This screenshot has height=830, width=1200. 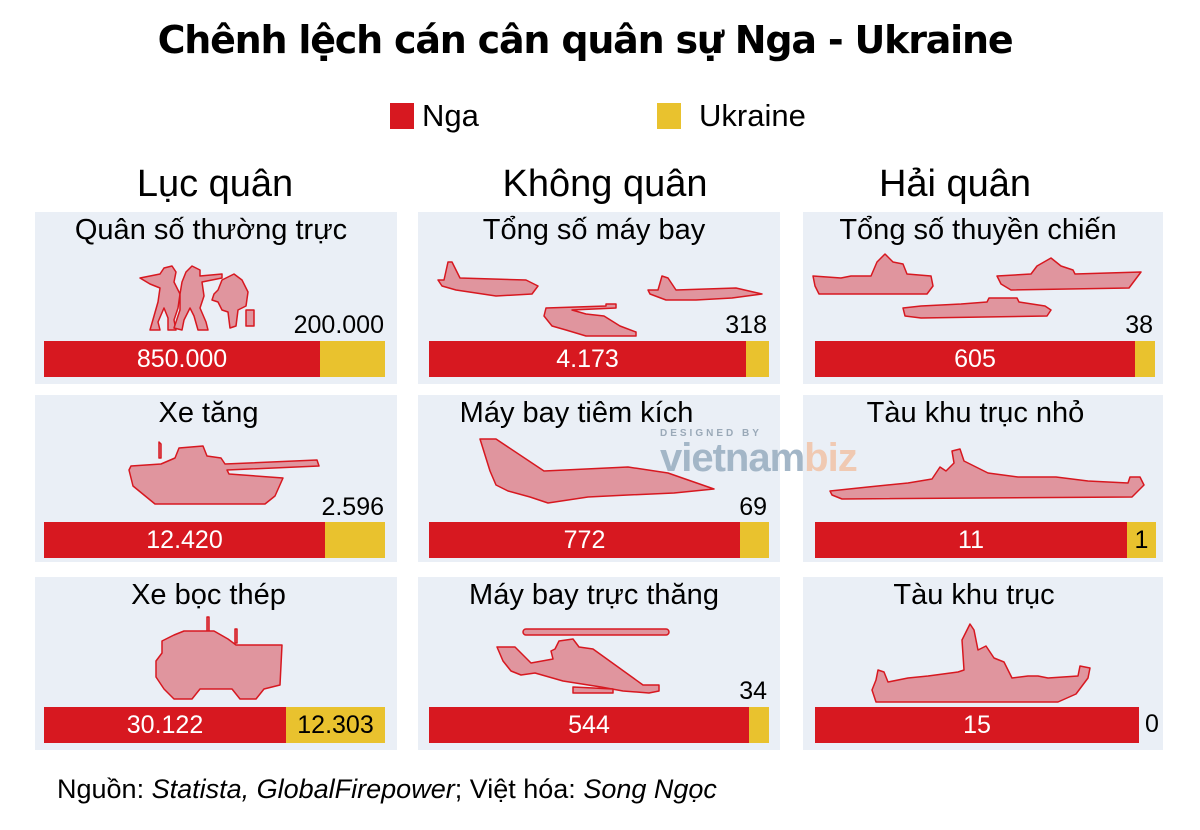 I want to click on comparison-bar: 544, so click(x=599, y=725).